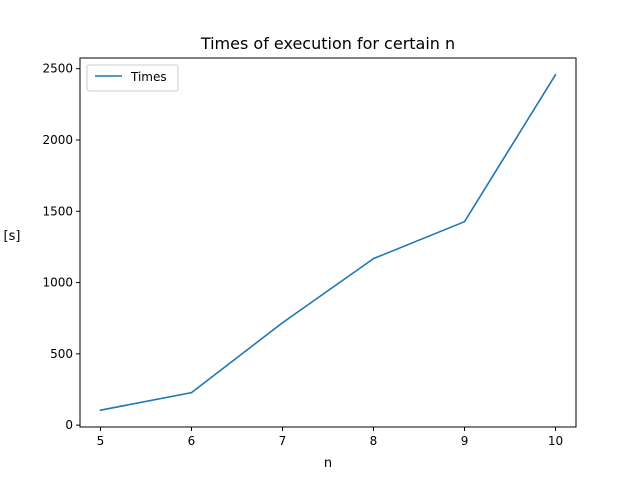 This screenshot has width=640, height=480. I want to click on legend-frame, so click(132, 78).